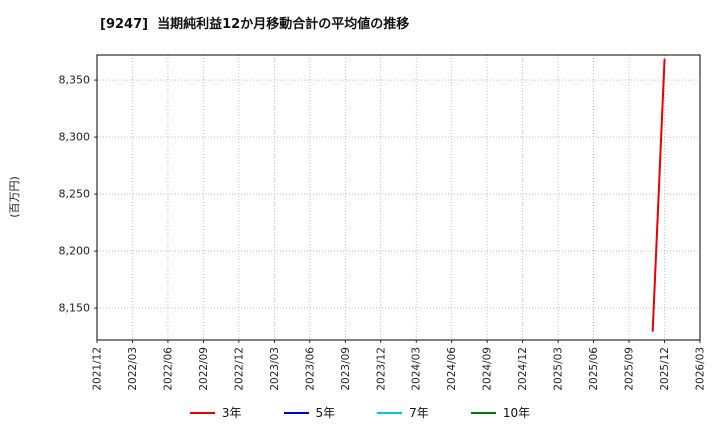  I want to click on x-tick-label: 2023/12, so click(381, 369).